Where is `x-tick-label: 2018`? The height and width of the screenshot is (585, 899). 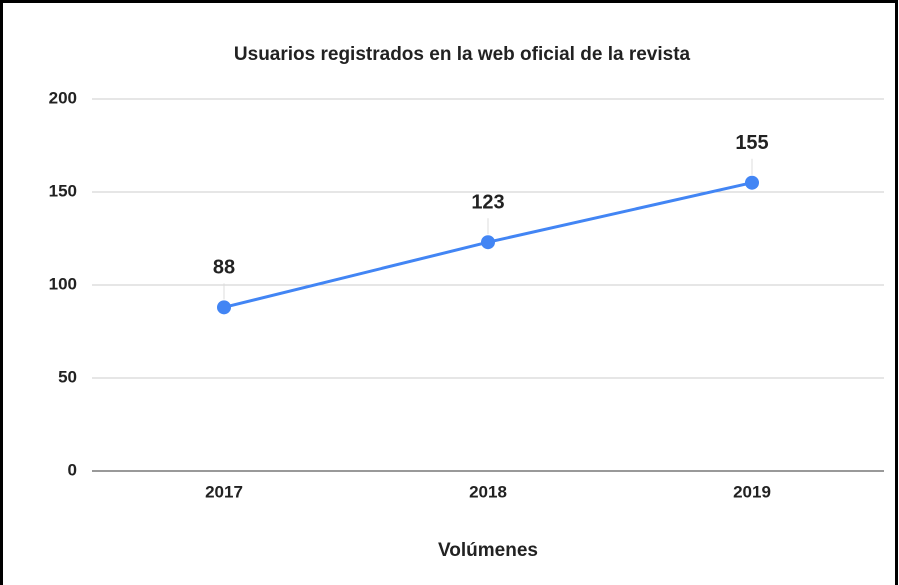
x-tick-label: 2018 is located at coordinates (488, 491).